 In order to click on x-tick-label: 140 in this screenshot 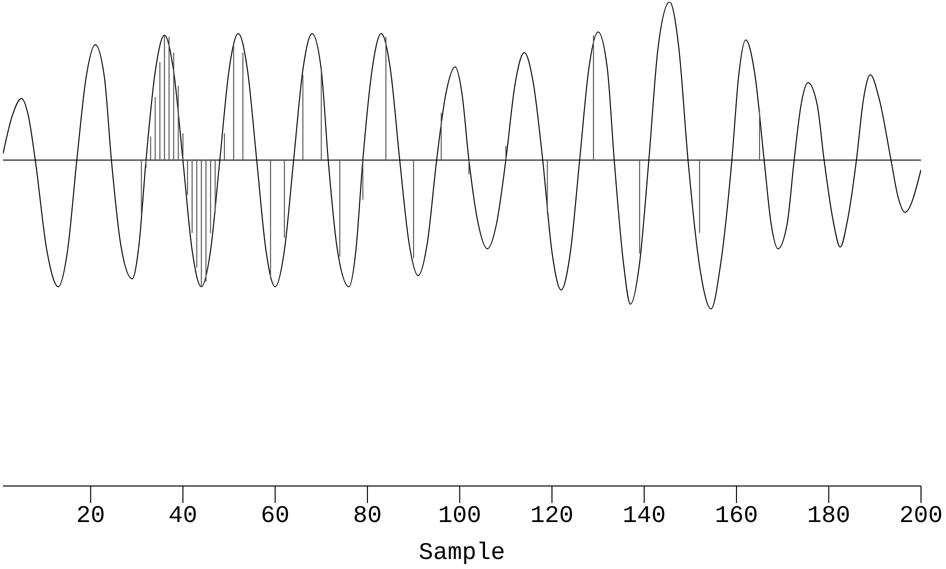, I will do `click(644, 516)`.